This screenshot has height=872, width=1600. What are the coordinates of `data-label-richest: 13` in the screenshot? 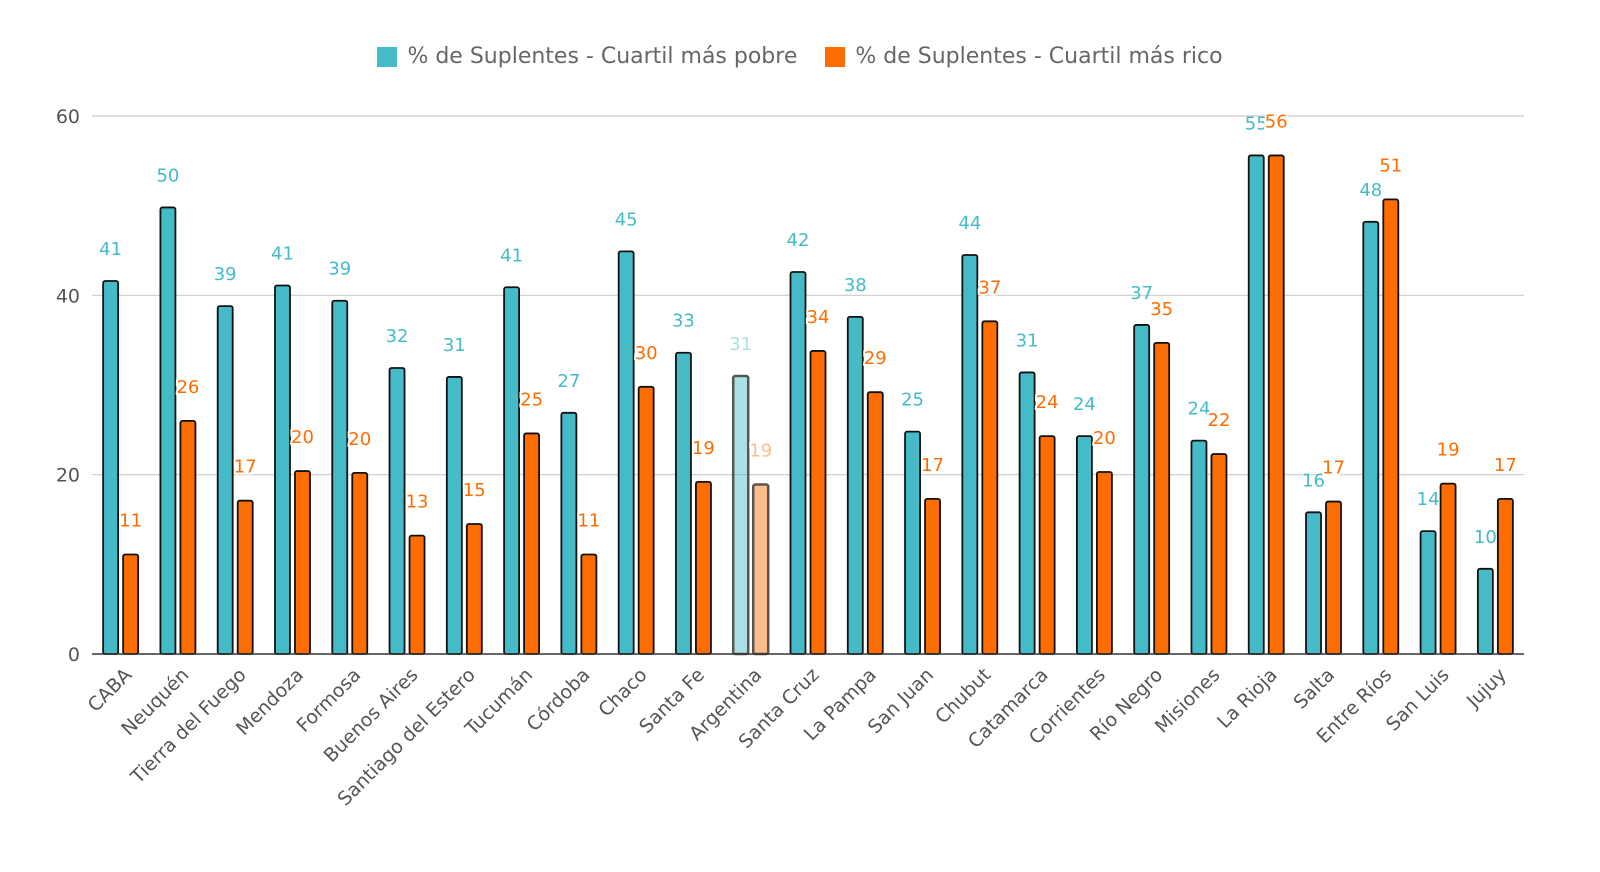 It's located at (417, 502).